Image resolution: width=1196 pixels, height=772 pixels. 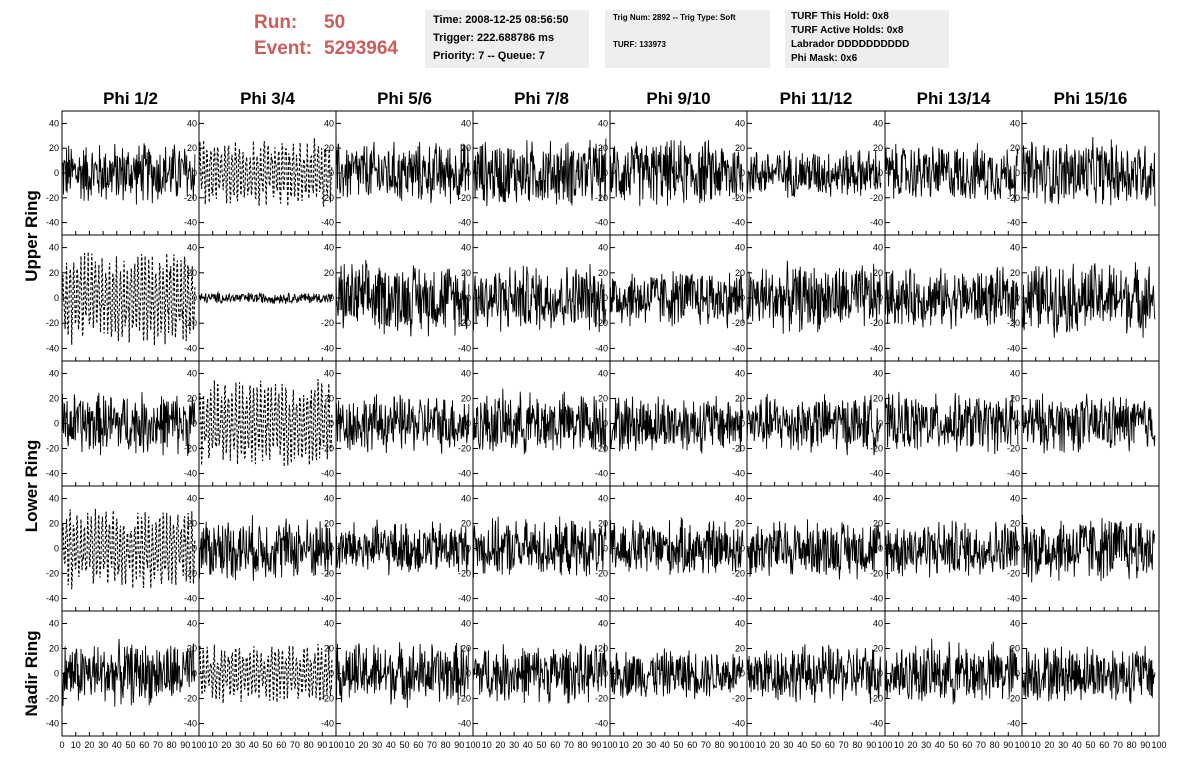 What do you see at coordinates (951, 671) in the screenshot?
I see `waveform-trace-r5-c7` at bounding box center [951, 671].